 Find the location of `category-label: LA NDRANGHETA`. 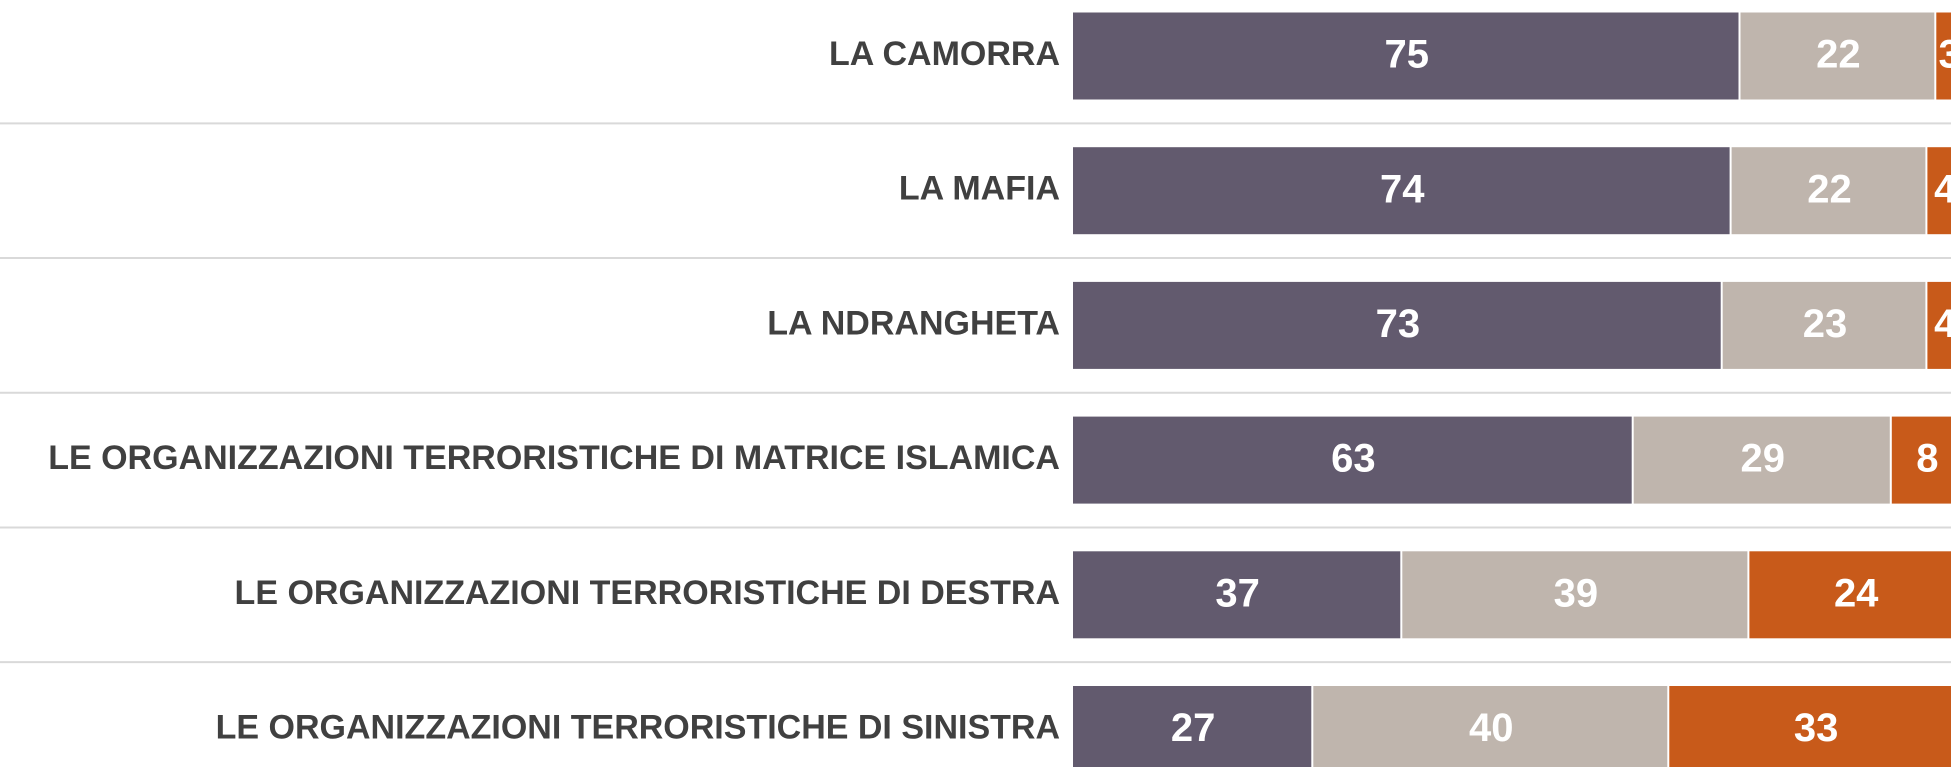

category-label: LA NDRANGHETA is located at coordinates (913, 323).